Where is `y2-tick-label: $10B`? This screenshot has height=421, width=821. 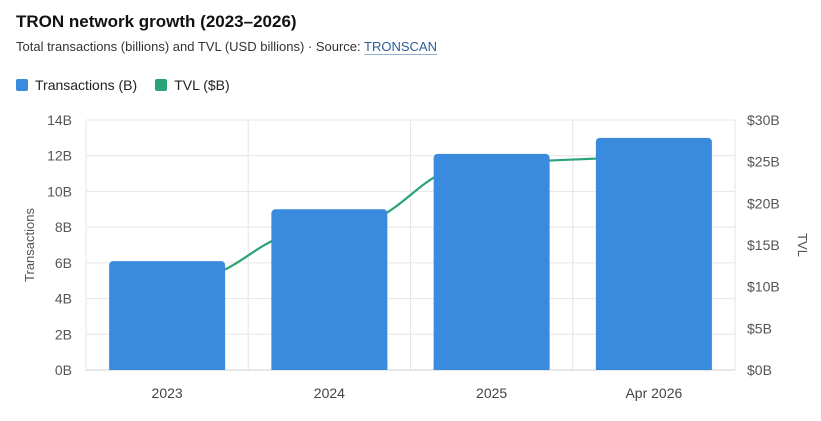
y2-tick-label: $10B is located at coordinates (763, 287).